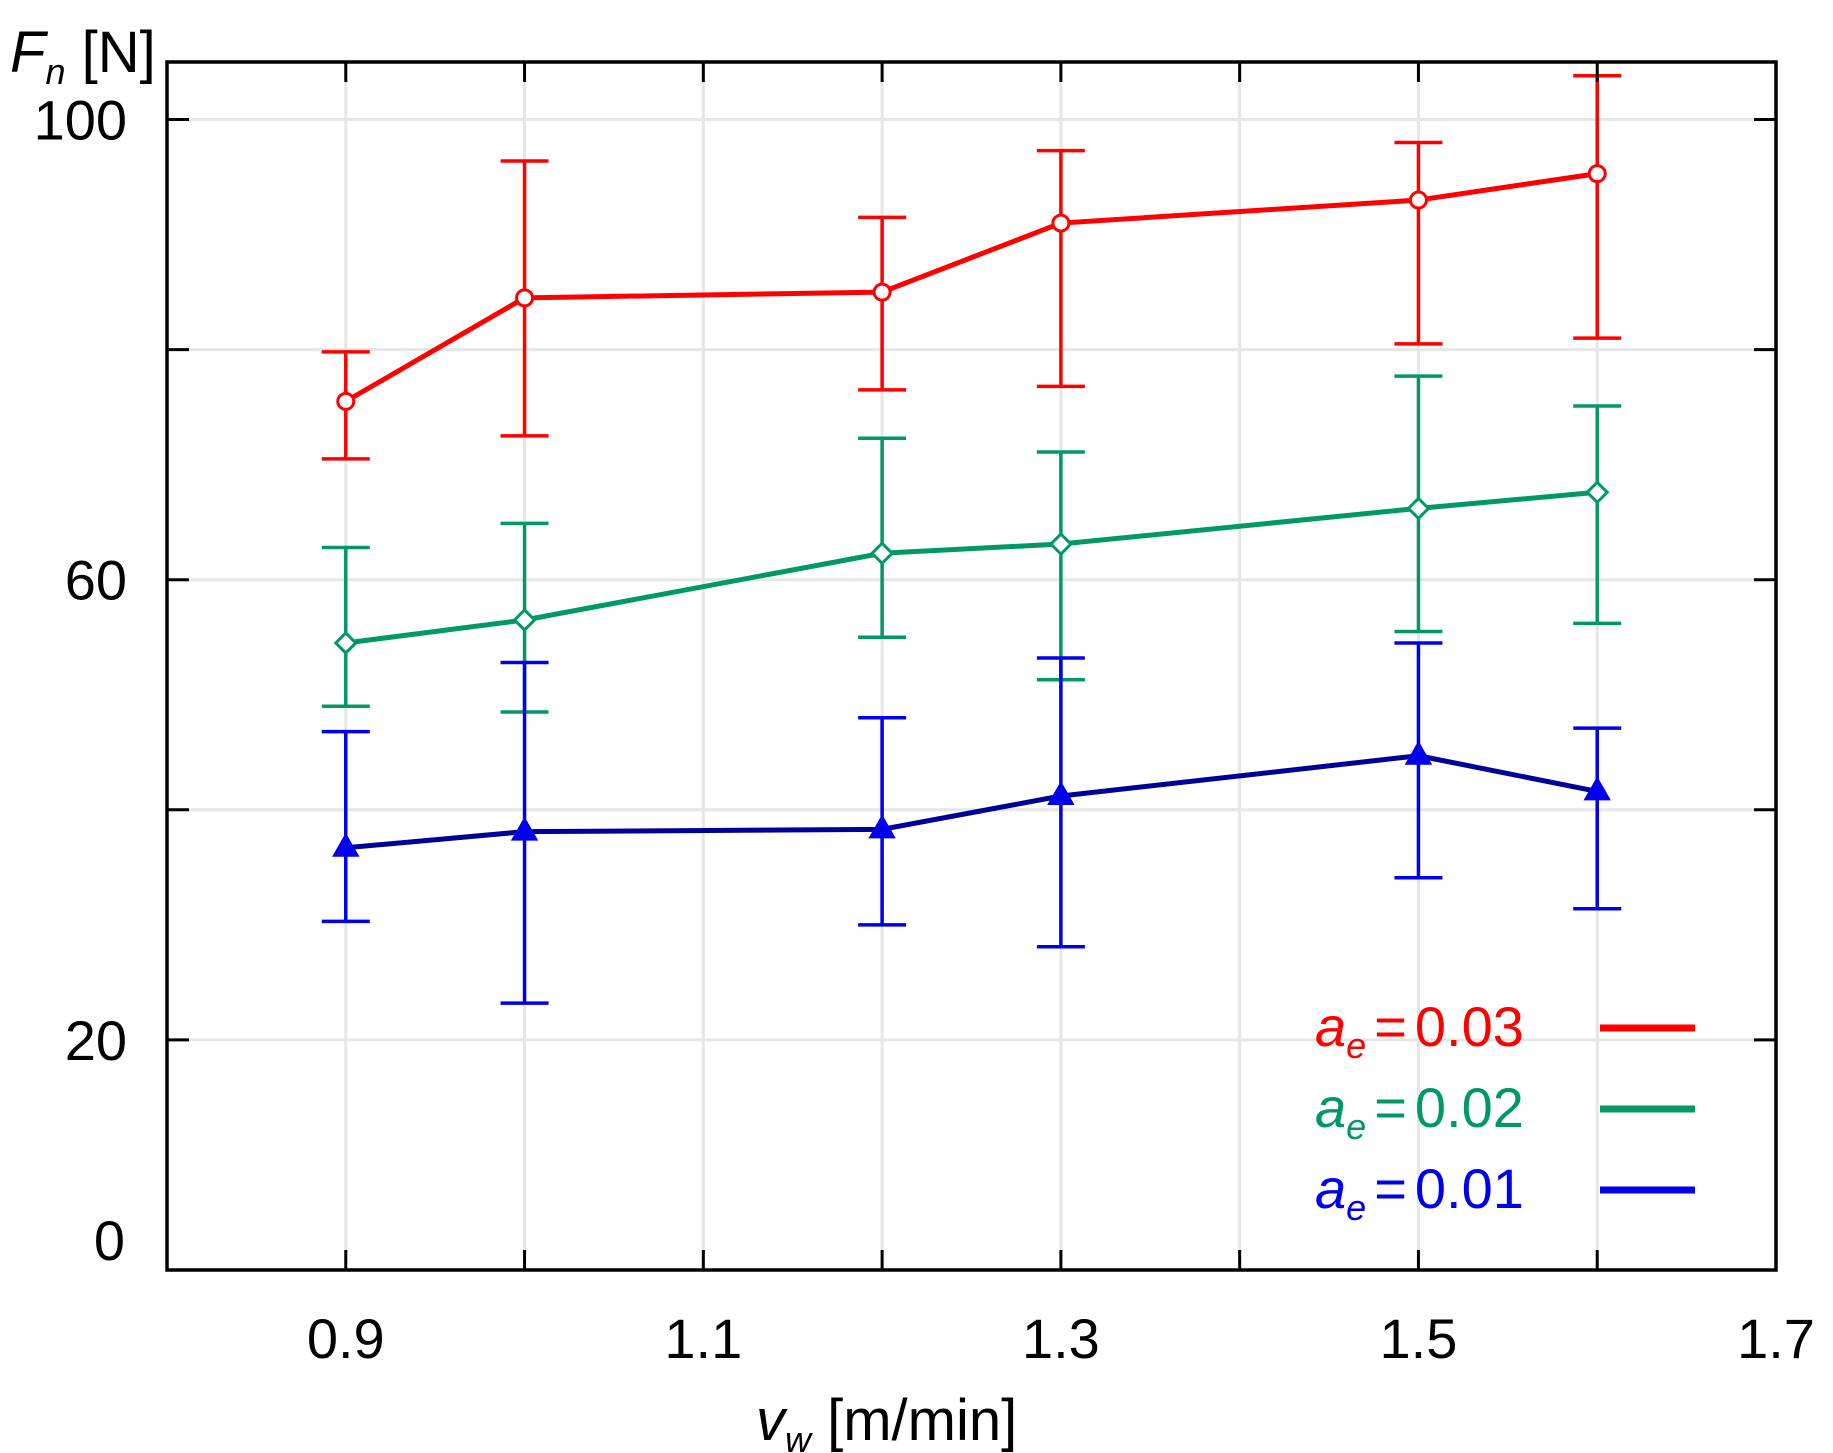  What do you see at coordinates (96, 580) in the screenshot?
I see `y-tick-label: 60` at bounding box center [96, 580].